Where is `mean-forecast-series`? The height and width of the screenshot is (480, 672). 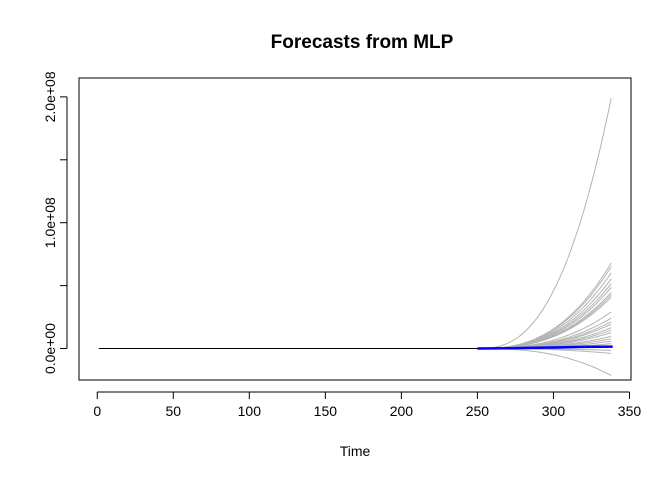 mean-forecast-series is located at coordinates (545, 347).